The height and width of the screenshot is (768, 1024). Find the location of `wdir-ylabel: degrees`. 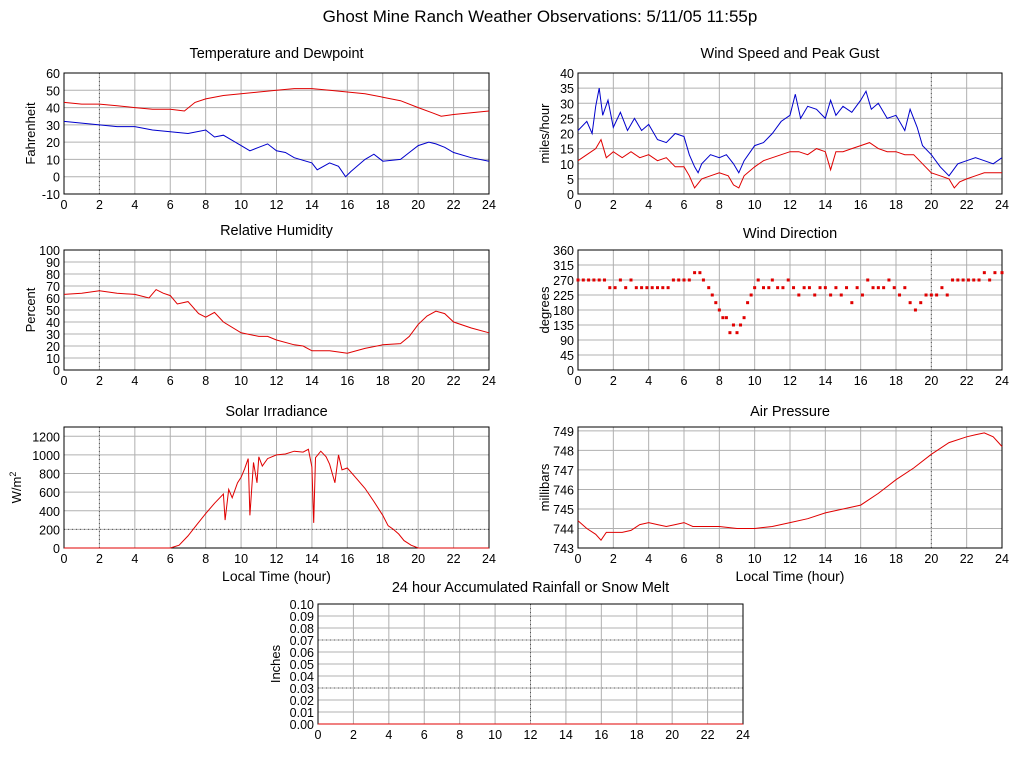

wdir-ylabel: degrees is located at coordinates (544, 309).